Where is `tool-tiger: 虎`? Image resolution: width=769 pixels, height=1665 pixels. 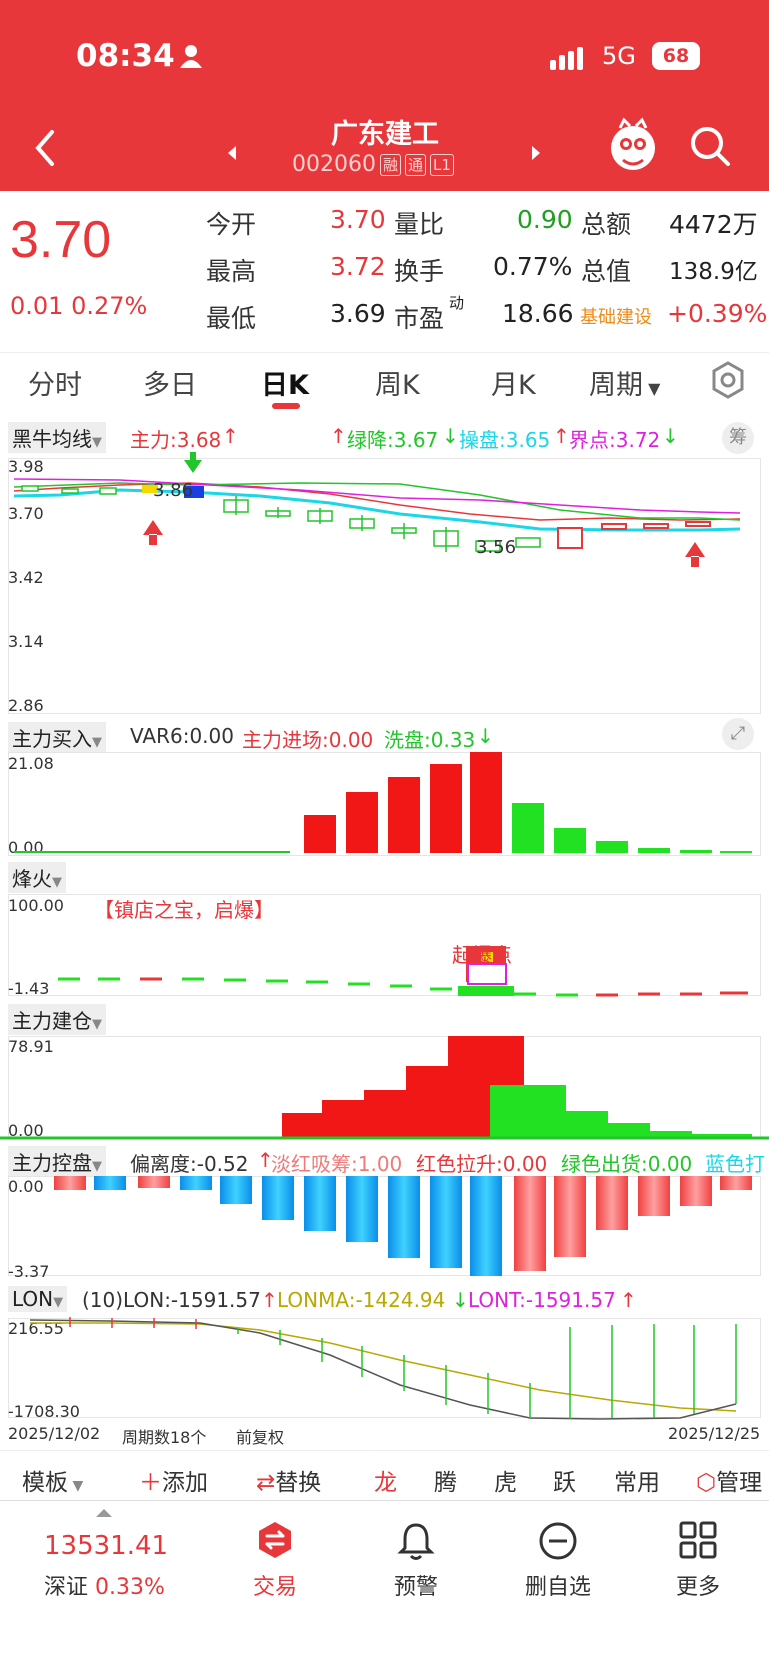
tool-tiger: 虎 is located at coordinates (505, 1483).